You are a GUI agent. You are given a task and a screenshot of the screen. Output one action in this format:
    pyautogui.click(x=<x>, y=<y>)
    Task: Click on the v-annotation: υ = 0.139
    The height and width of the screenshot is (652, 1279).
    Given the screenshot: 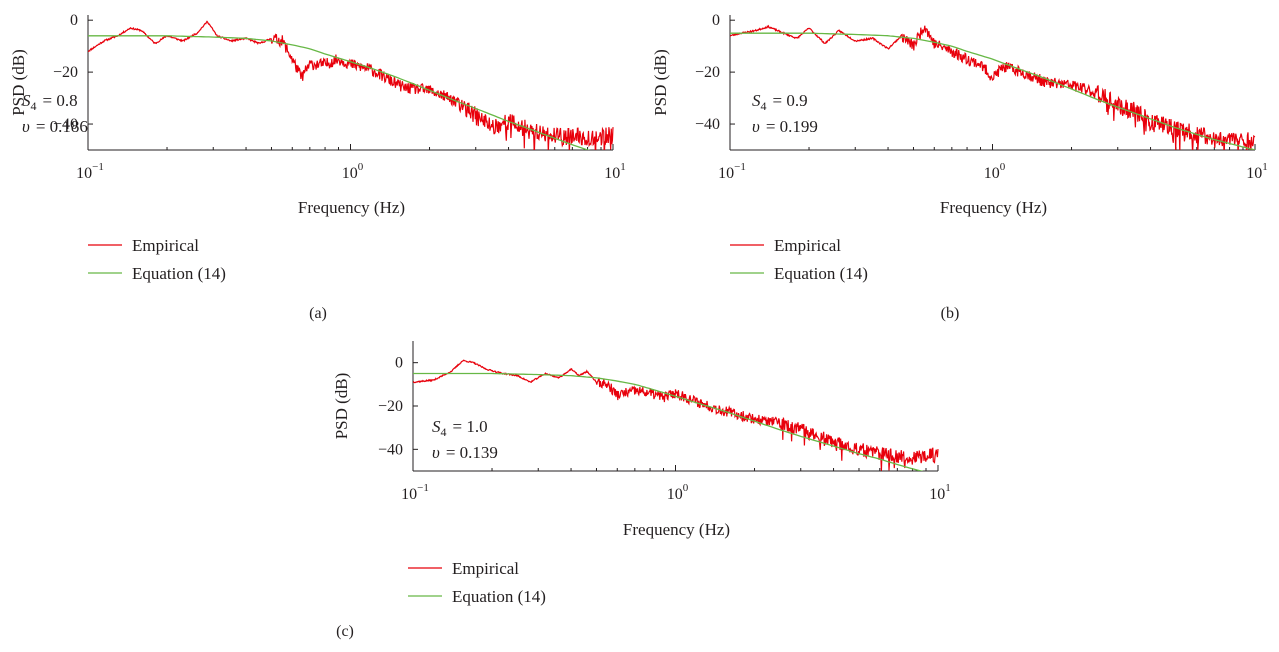 What is the action you would take?
    pyautogui.click(x=465, y=452)
    